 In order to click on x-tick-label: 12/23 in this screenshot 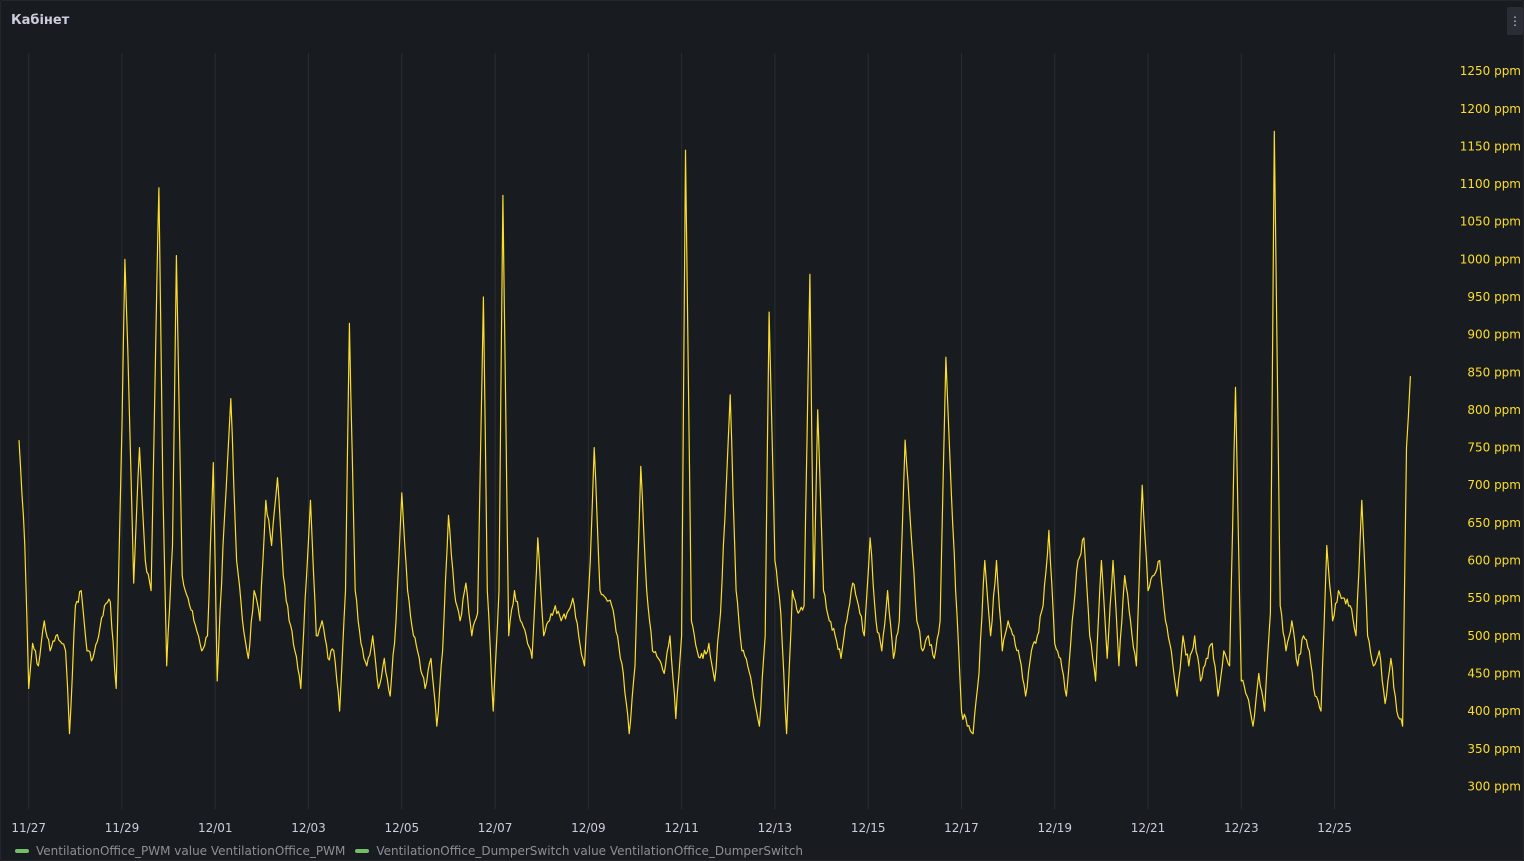, I will do `click(1241, 828)`.